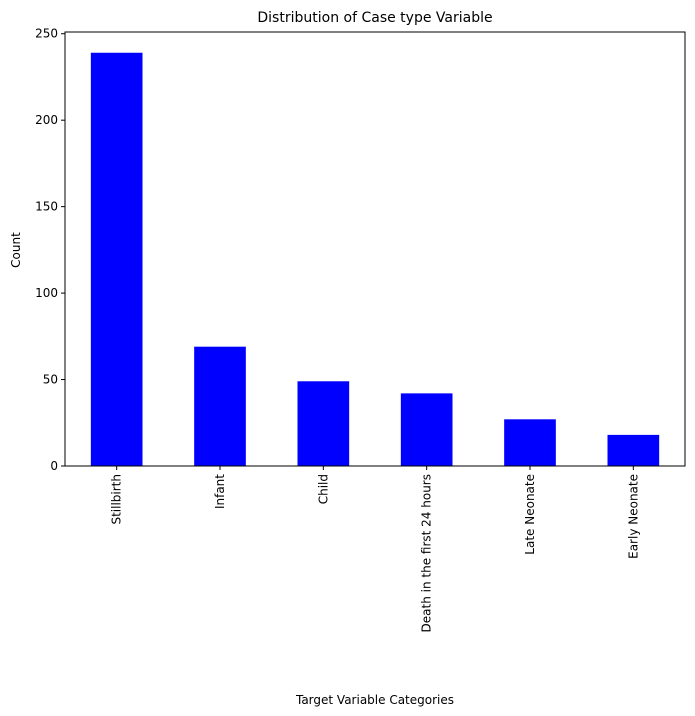  What do you see at coordinates (46, 293) in the screenshot?
I see `y-tick-label: 100` at bounding box center [46, 293].